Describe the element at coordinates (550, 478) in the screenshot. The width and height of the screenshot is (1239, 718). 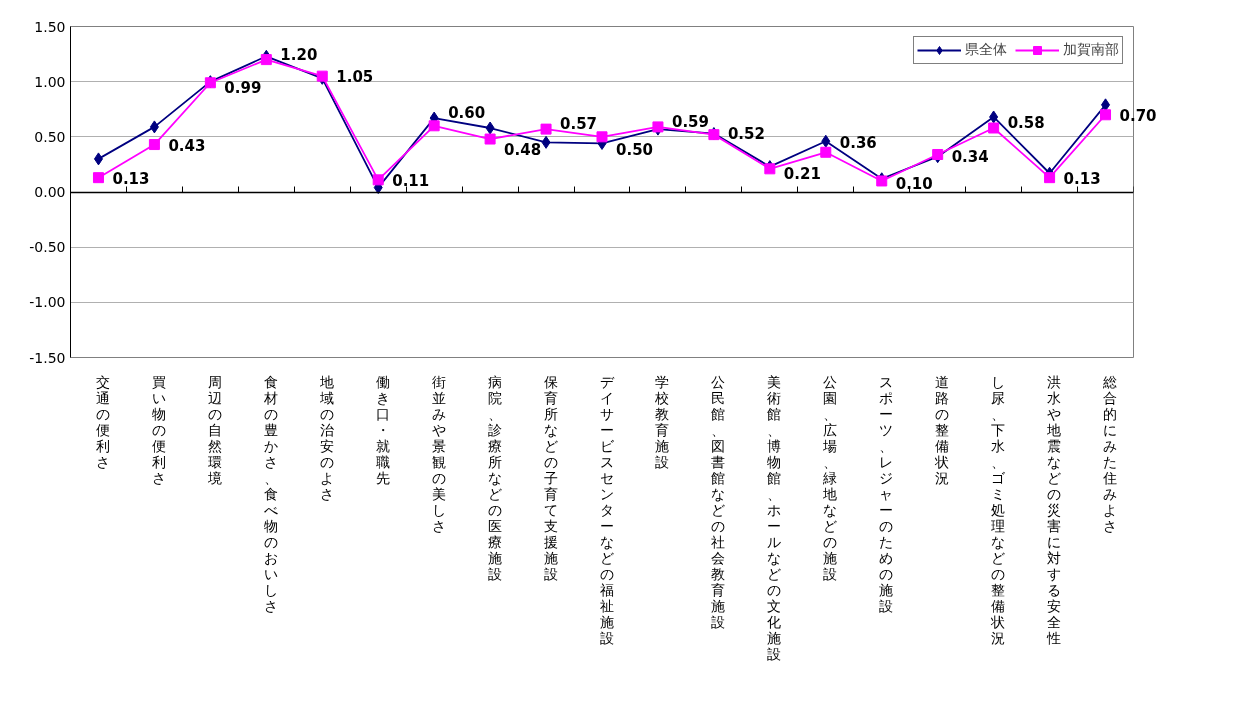
I see `category-label: 保育所などの子育て支援施設` at that location.